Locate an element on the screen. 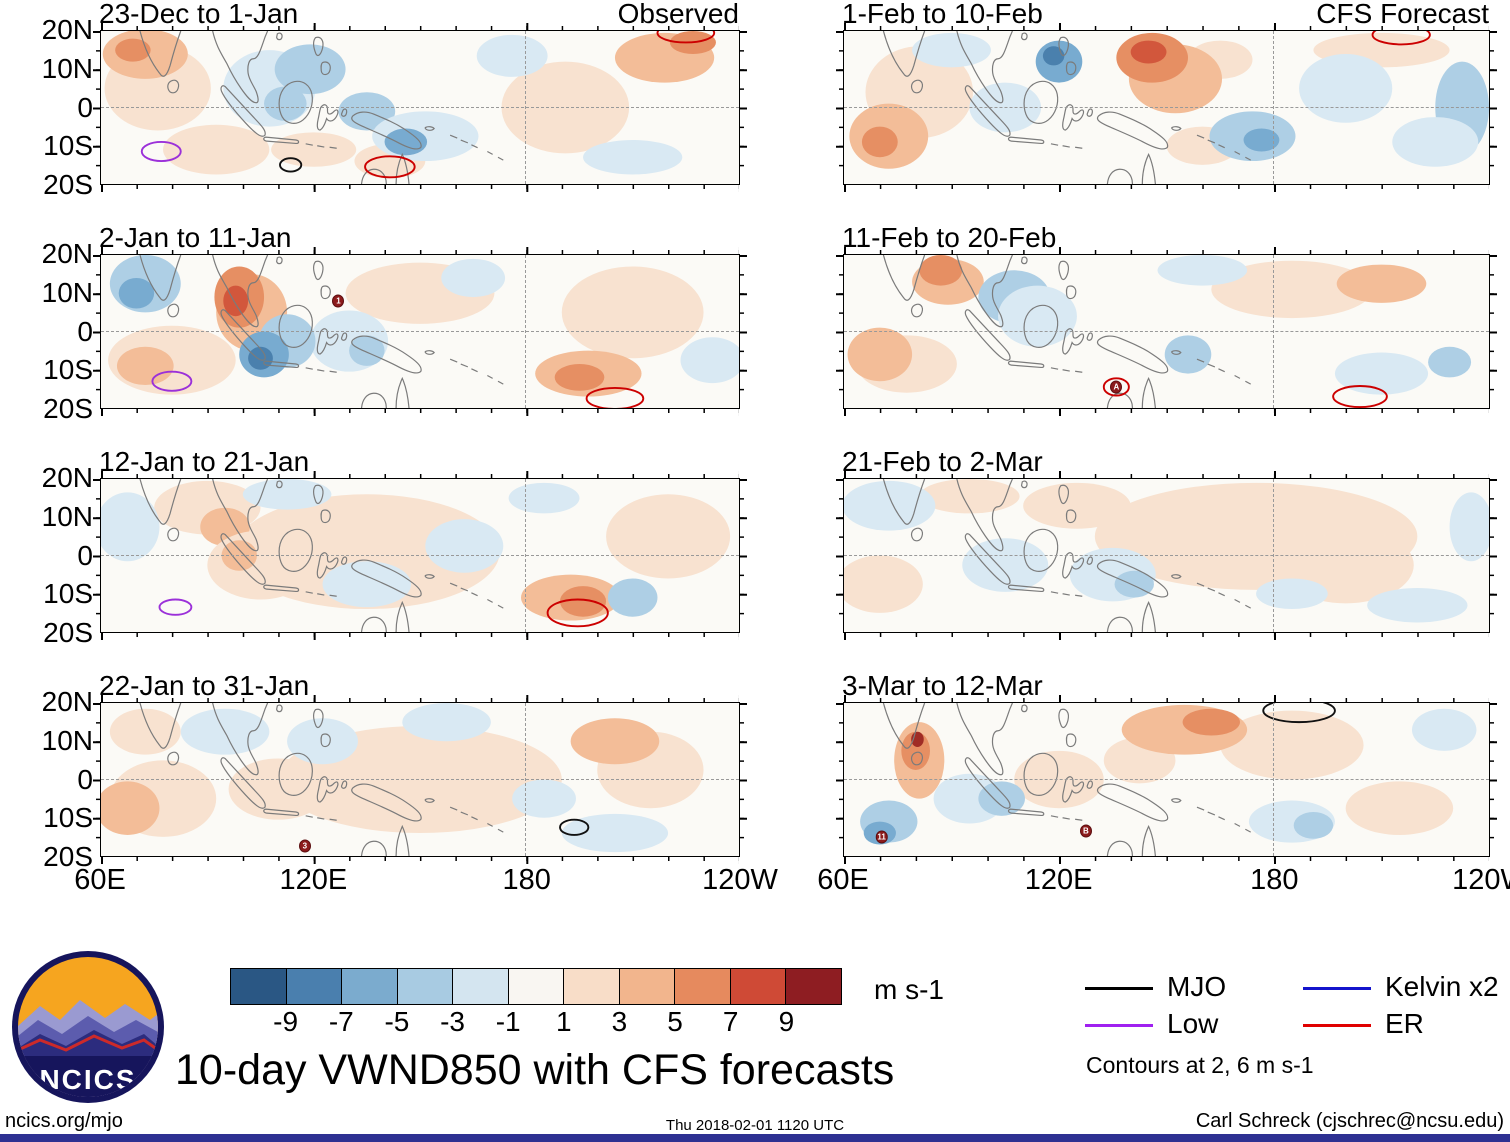 This screenshot has height=1142, width=1510. logo-river-line is located at coordinates (88, 1043).